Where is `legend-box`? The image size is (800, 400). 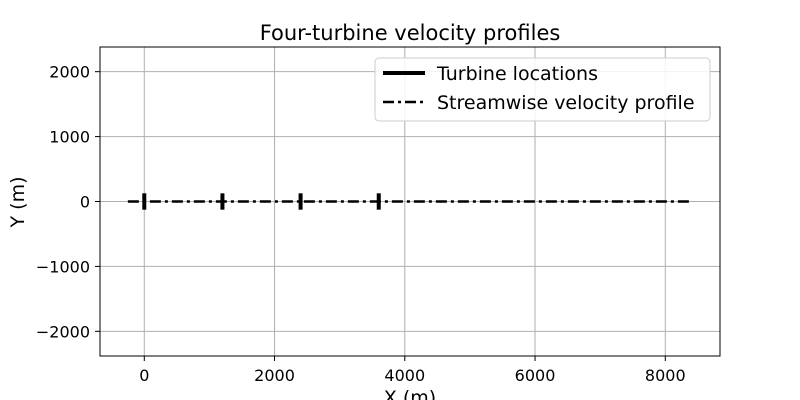
legend-box is located at coordinates (542, 89).